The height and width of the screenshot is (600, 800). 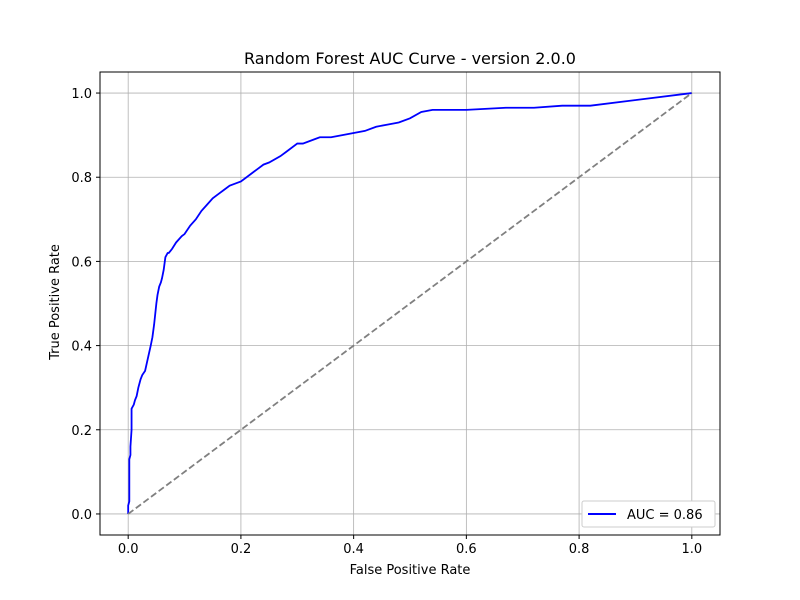 What do you see at coordinates (81, 515) in the screenshot?
I see `y-tick-label: 0.0` at bounding box center [81, 515].